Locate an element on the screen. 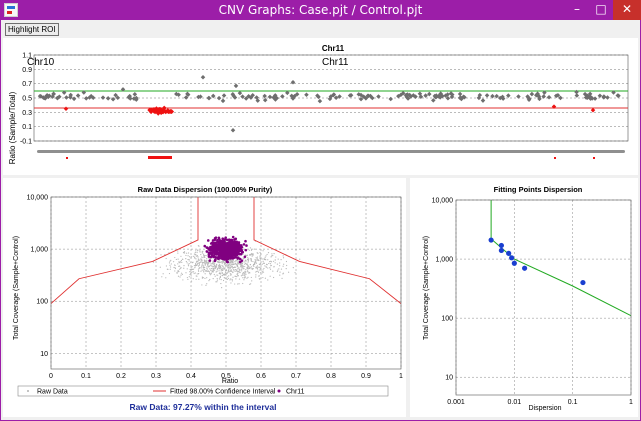  app-icon is located at coordinates (11, 10).